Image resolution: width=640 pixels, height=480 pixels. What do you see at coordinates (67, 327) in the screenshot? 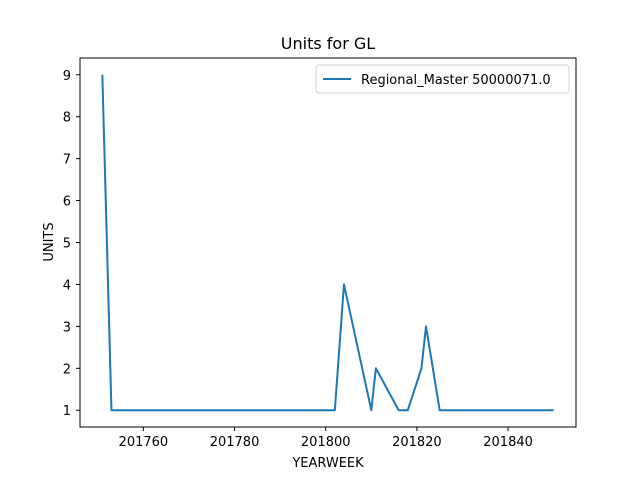
I see `y-tick-label: 3` at bounding box center [67, 327].